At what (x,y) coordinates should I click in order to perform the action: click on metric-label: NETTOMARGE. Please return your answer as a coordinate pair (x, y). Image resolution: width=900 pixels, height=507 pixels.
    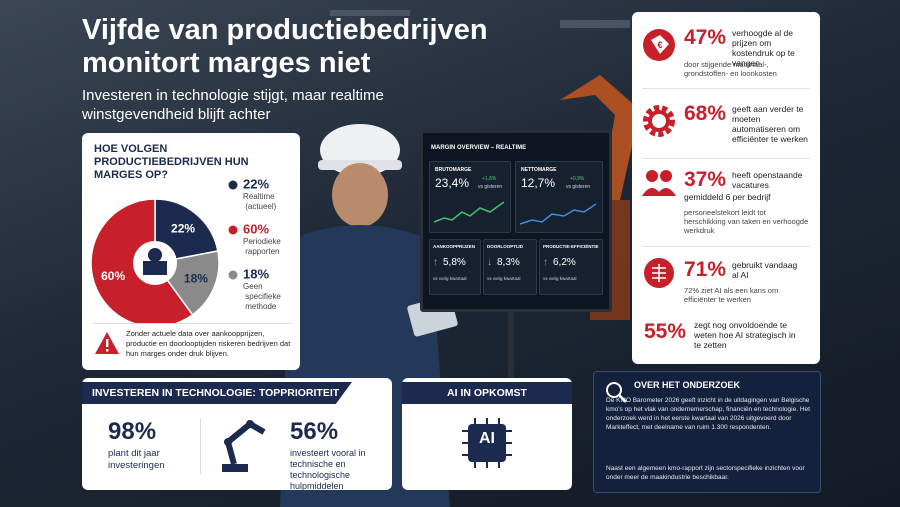
    Looking at the image, I should click on (539, 170).